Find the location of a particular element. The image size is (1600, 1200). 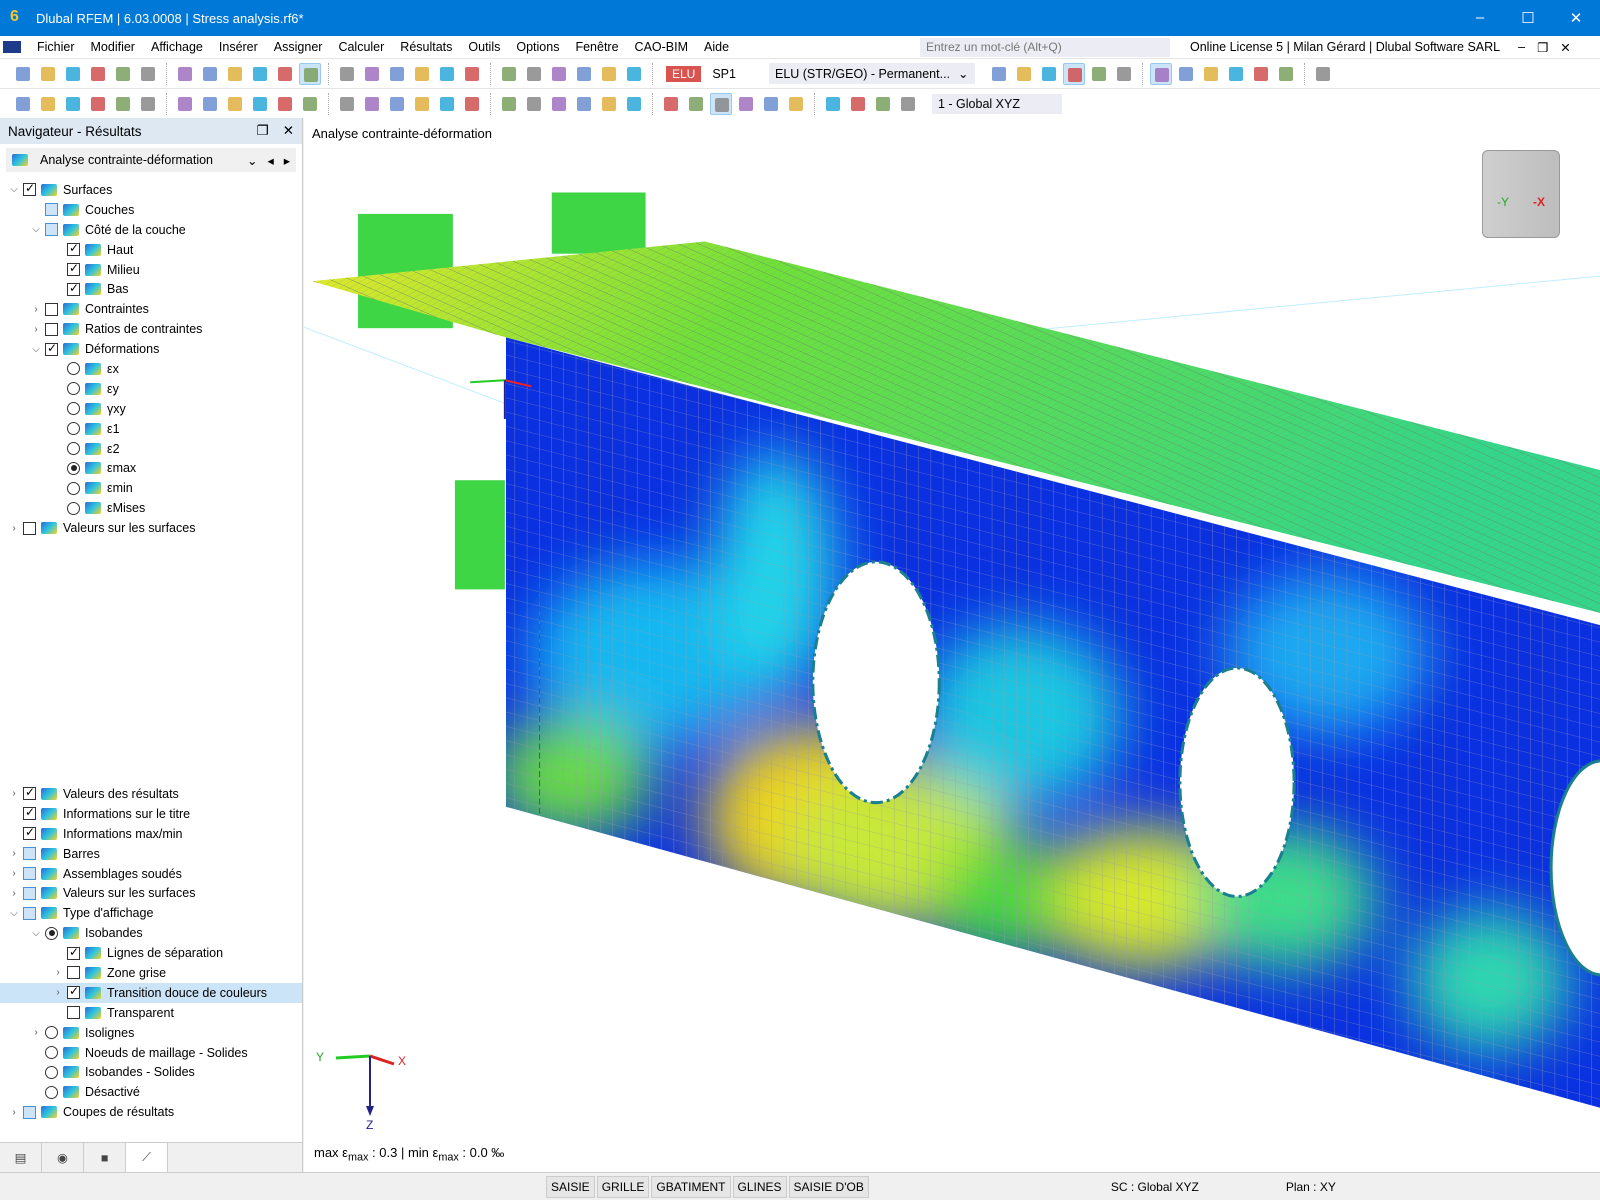

tree-item: ε2 is located at coordinates (151, 449).